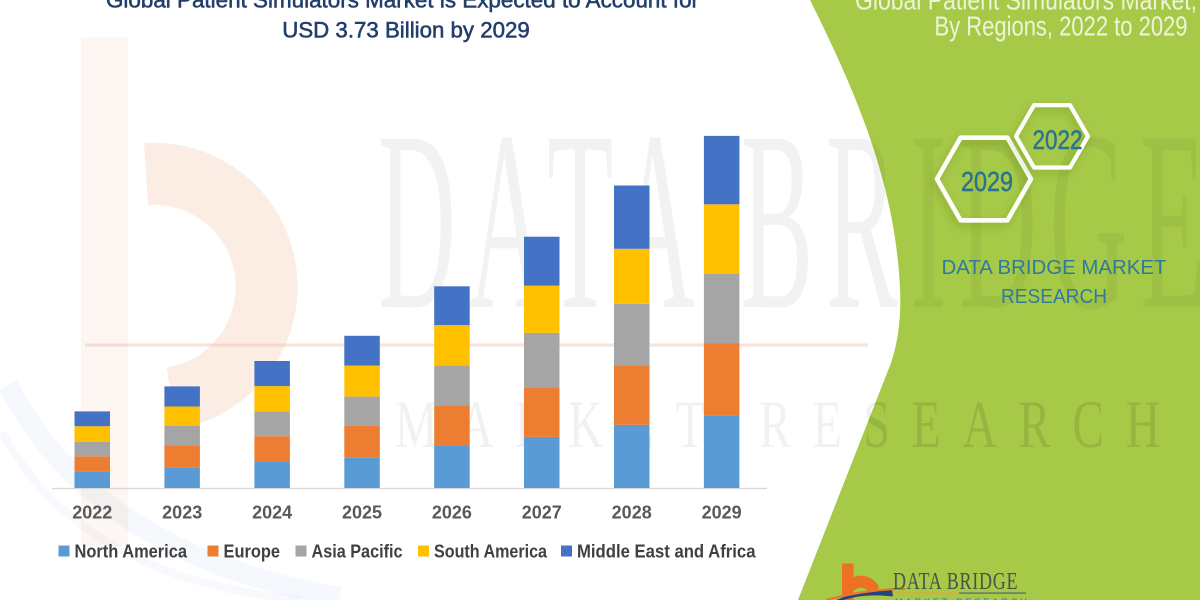 Image resolution: width=1200 pixels, height=605 pixels. Describe the element at coordinates (1026, 8) in the screenshot. I see `svg-text:Global Patient Simulators Mark: Global Patient Simulators Market,` at that location.